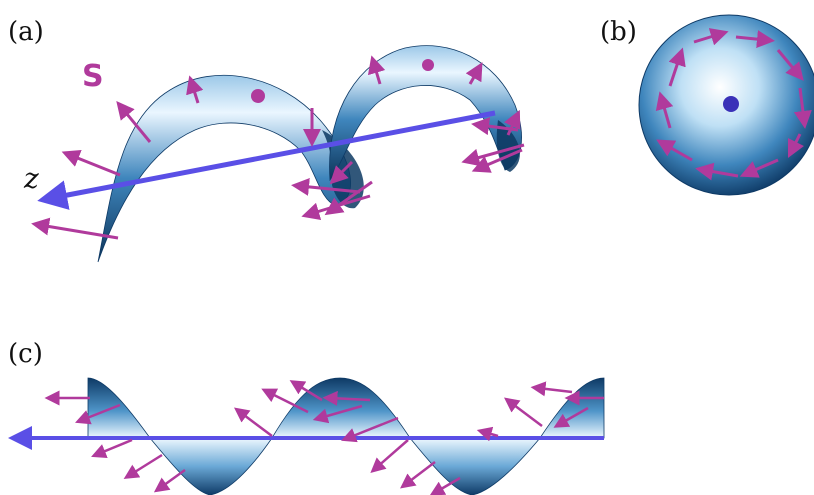  I want to click on panel-b-label: (b), so click(618, 32).